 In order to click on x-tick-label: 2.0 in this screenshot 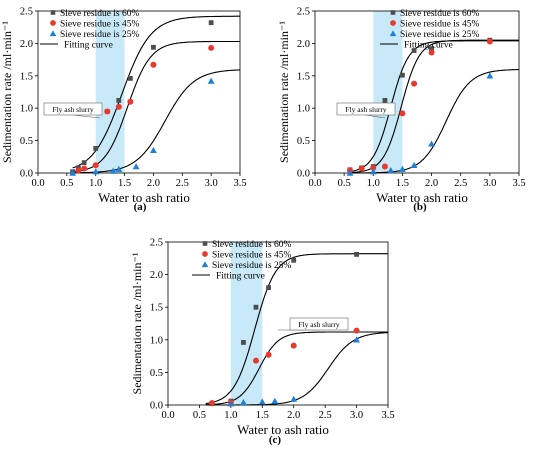, I will do `click(293, 415)`.